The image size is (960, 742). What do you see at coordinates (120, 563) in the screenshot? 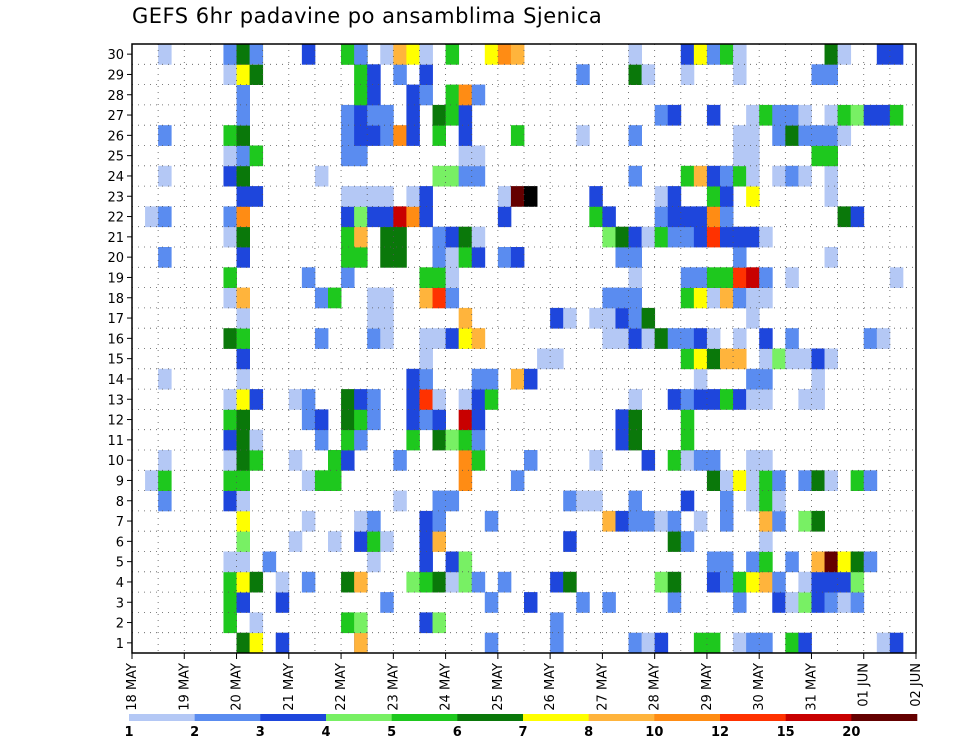
I see `y-tick-label: 5` at bounding box center [120, 563].